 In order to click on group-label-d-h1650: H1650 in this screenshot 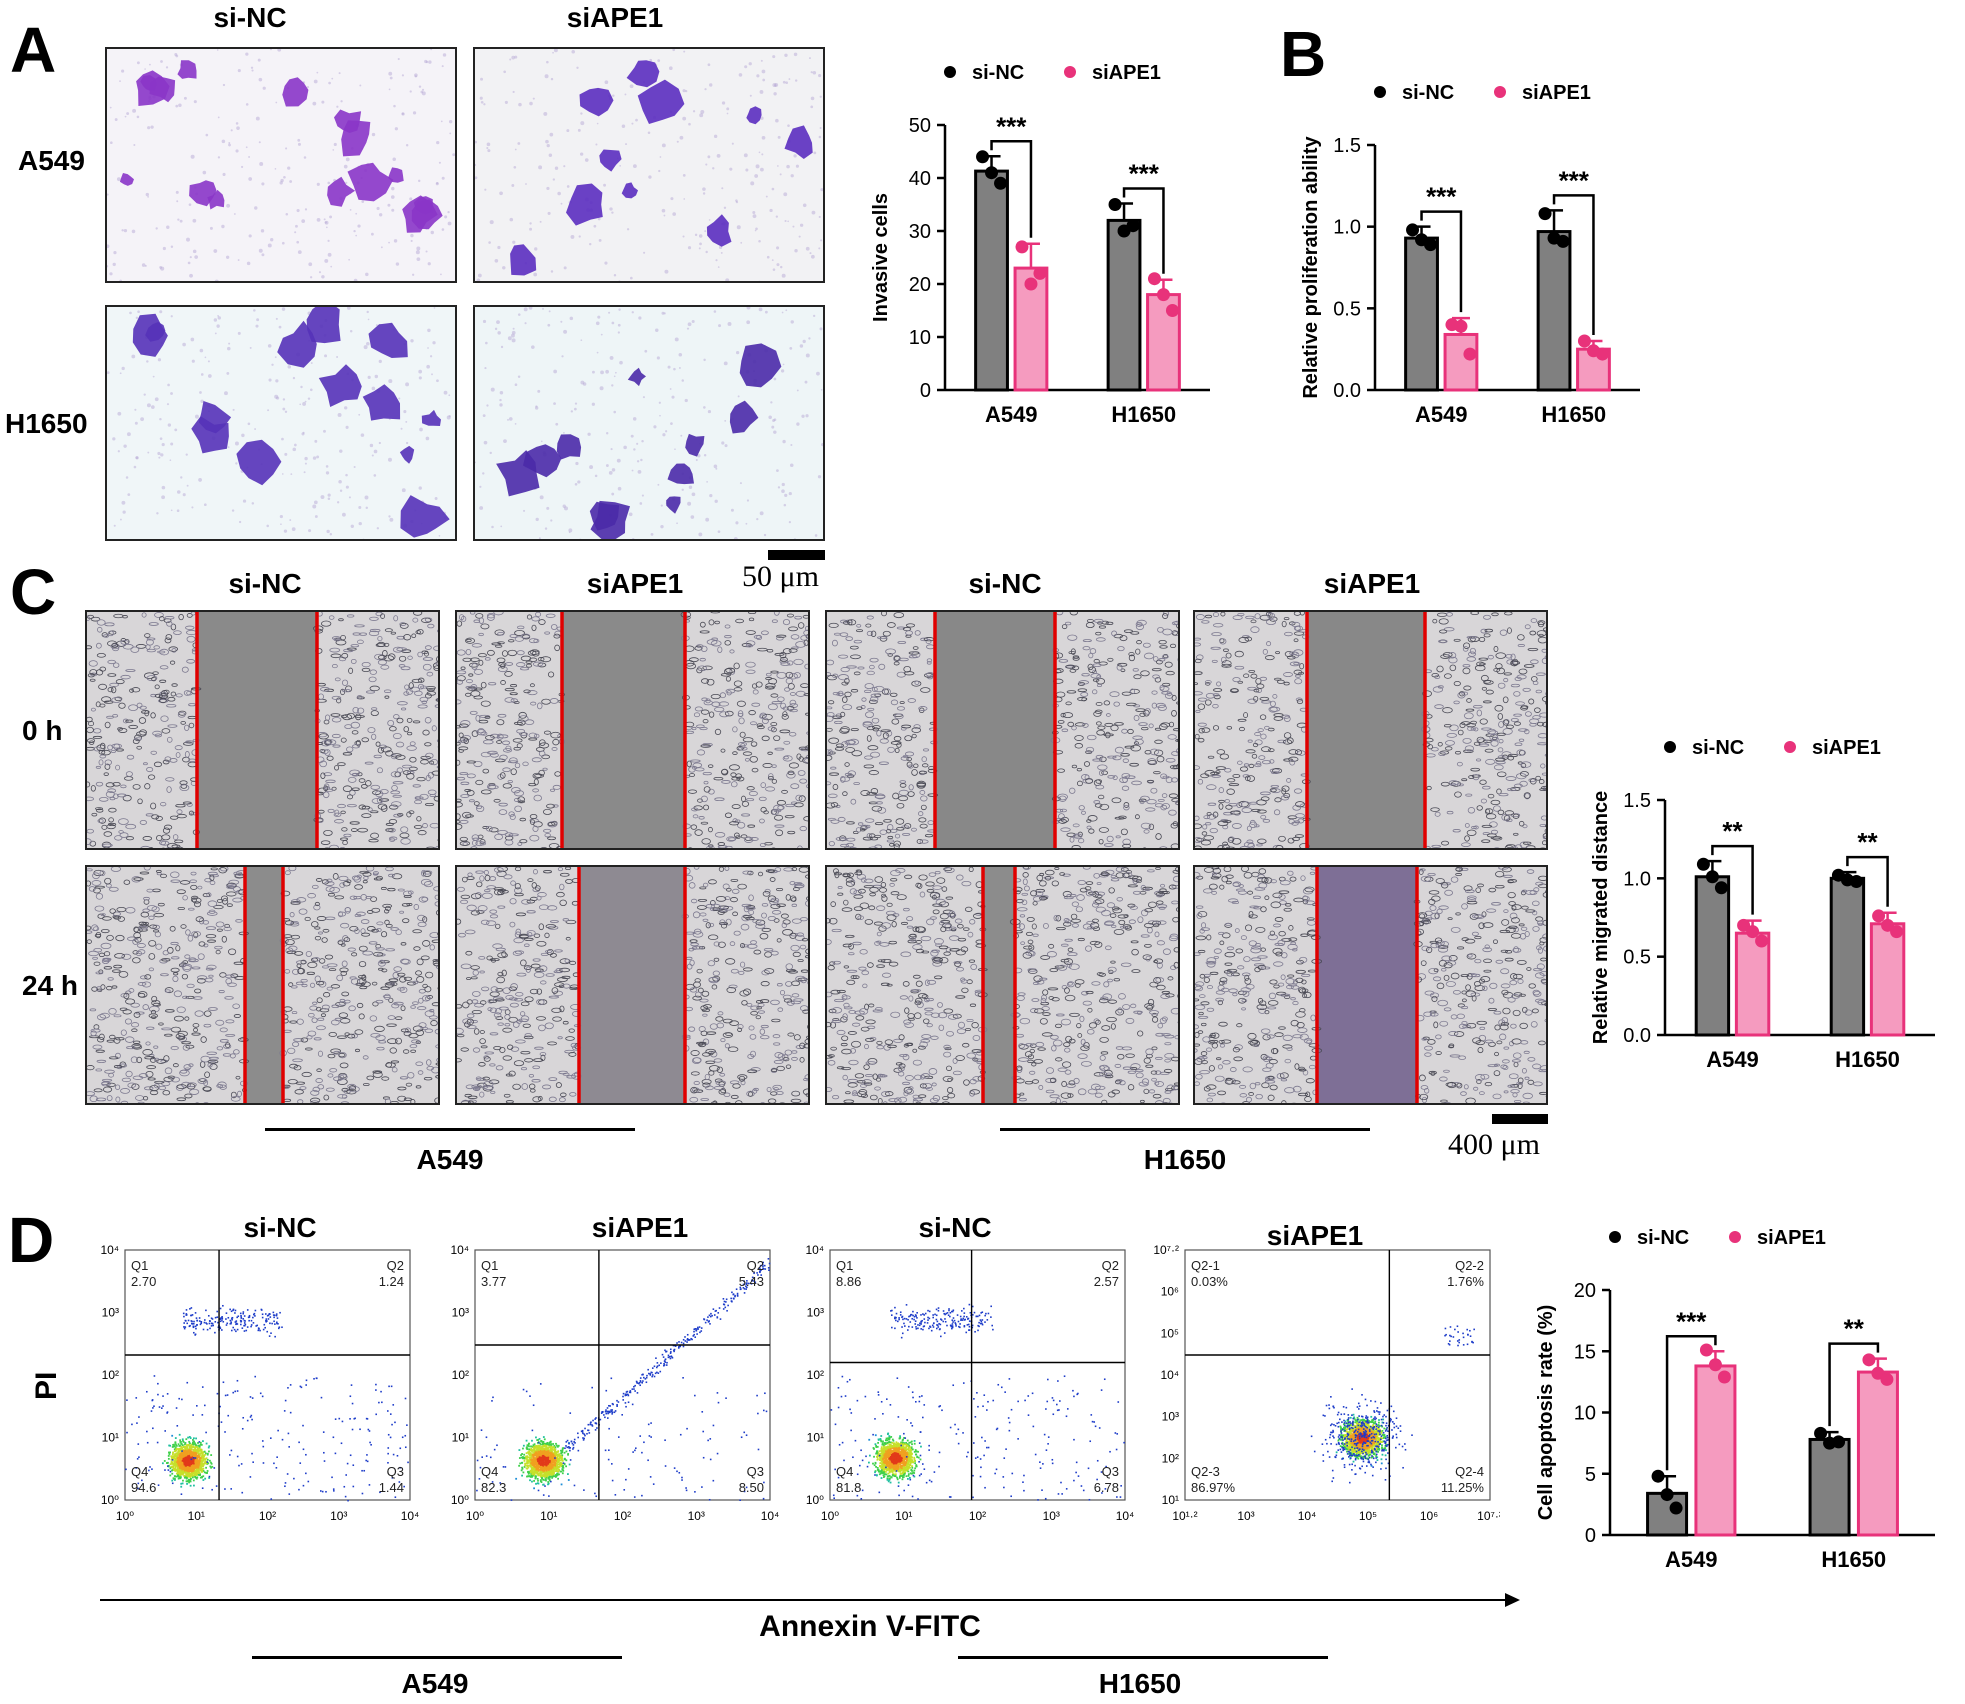, I will do `click(1140, 1683)`.